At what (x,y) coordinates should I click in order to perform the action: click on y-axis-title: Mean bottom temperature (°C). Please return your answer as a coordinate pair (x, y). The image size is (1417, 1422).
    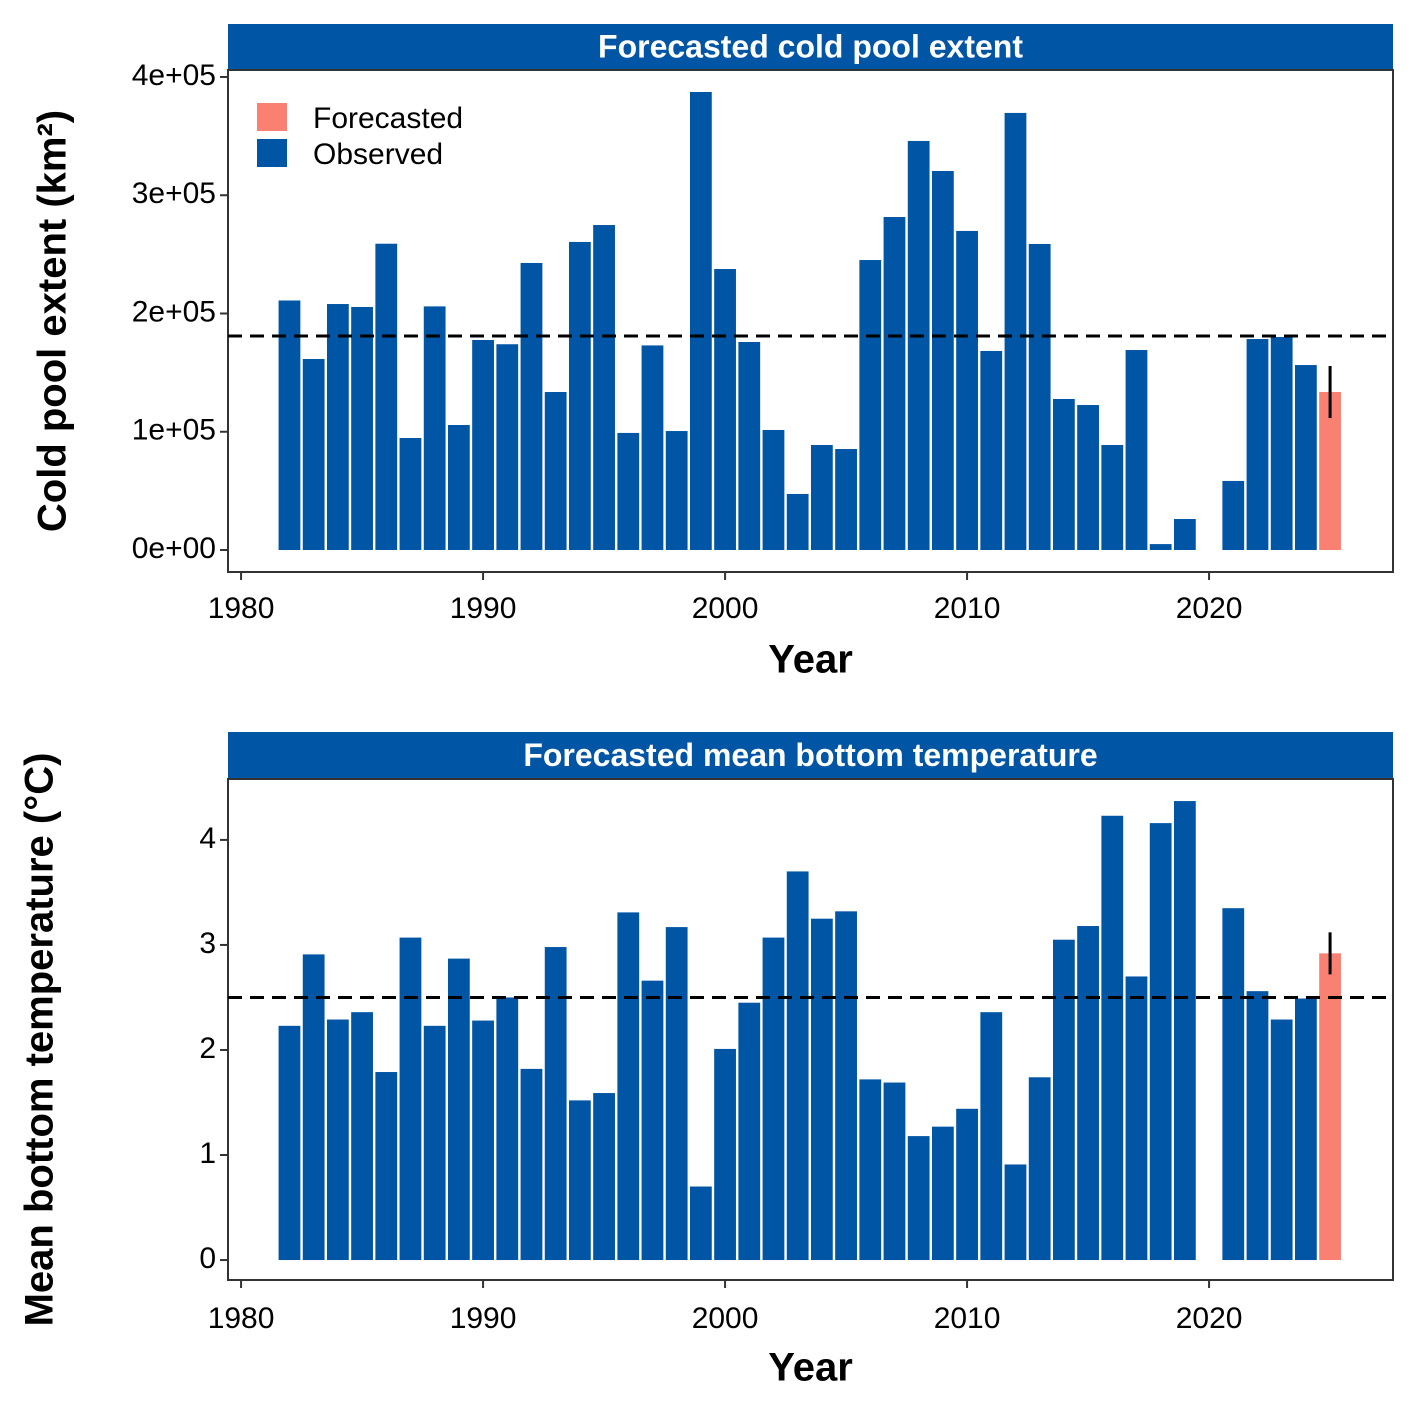
    Looking at the image, I should click on (40, 1040).